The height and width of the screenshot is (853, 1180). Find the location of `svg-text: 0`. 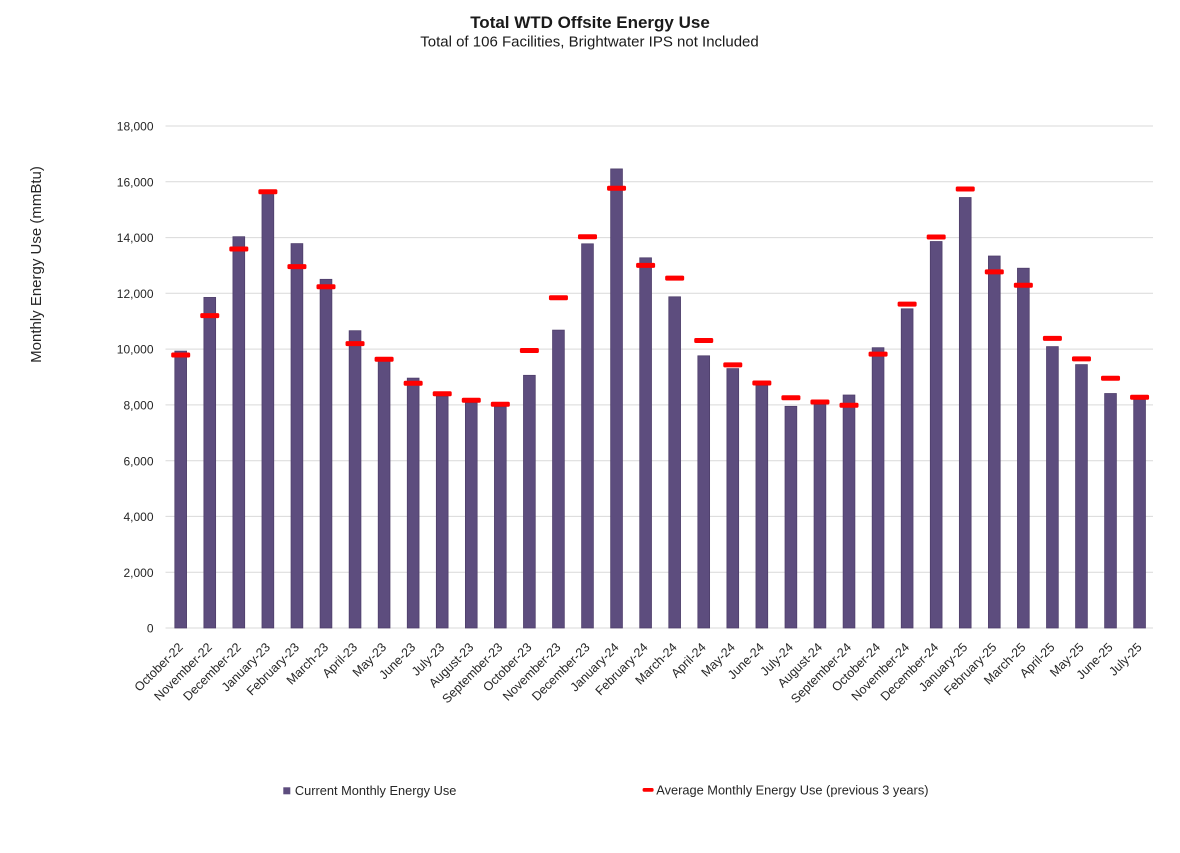

svg-text: 0 is located at coordinates (150, 629).